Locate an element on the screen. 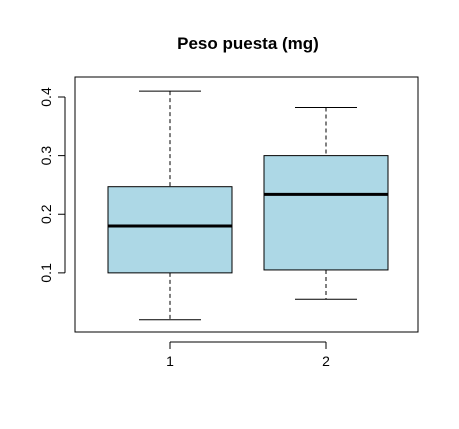 This screenshot has height=429, width=459. y-tick-label: 0.2 is located at coordinates (46, 214).